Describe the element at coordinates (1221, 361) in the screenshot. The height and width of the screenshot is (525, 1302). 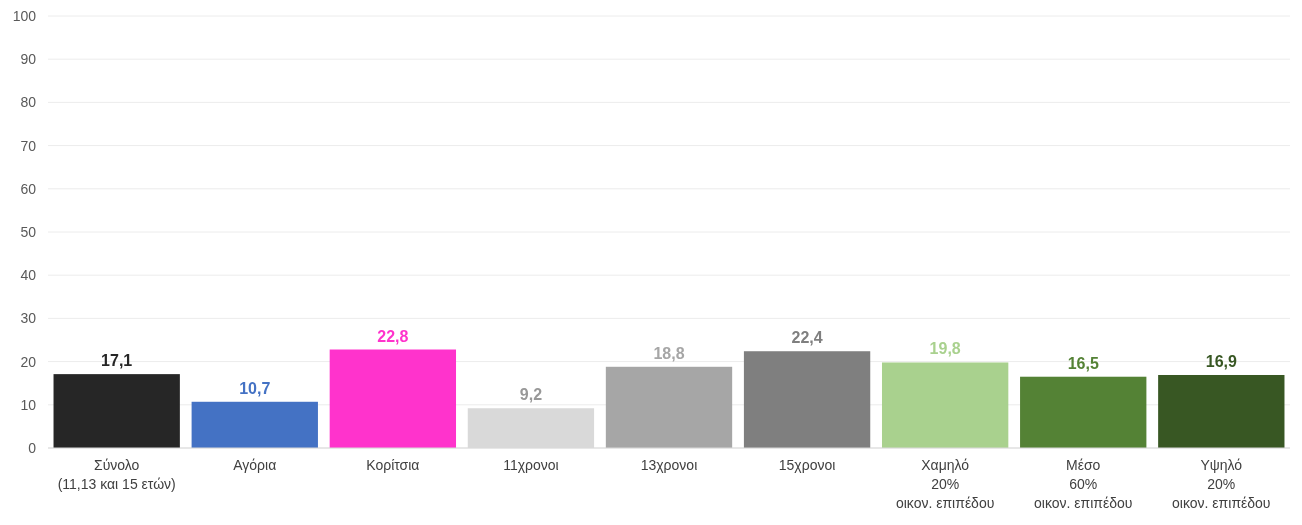
I see `data-label: 16,9` at that location.